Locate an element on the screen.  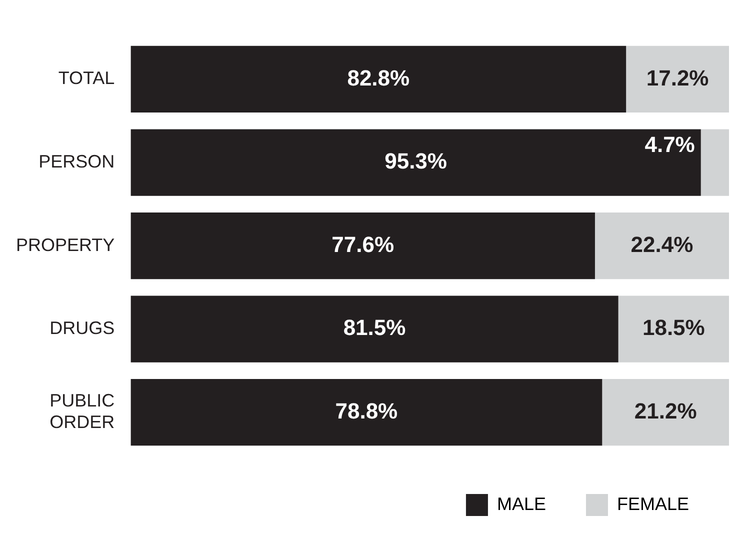
data-label: 22.4% is located at coordinates (662, 244).